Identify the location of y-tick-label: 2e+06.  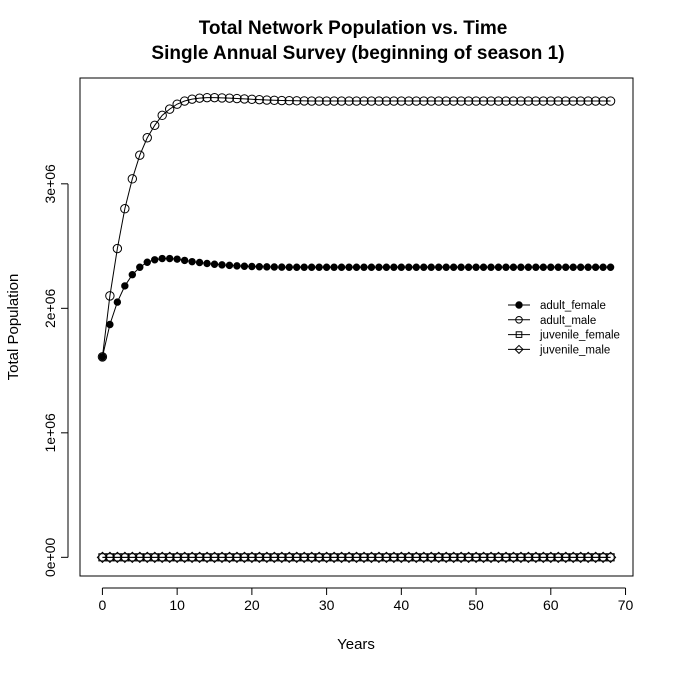
(50, 308).